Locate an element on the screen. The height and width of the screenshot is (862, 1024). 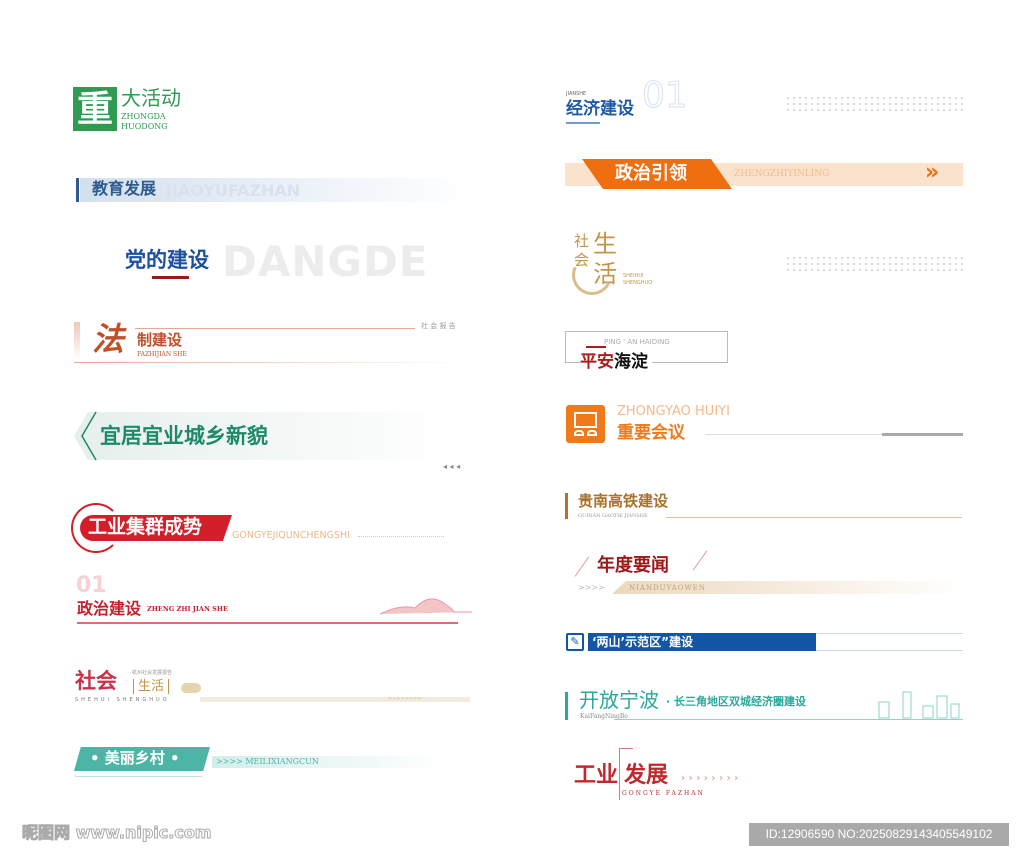
fazhan-frame is located at coordinates (626, 774).